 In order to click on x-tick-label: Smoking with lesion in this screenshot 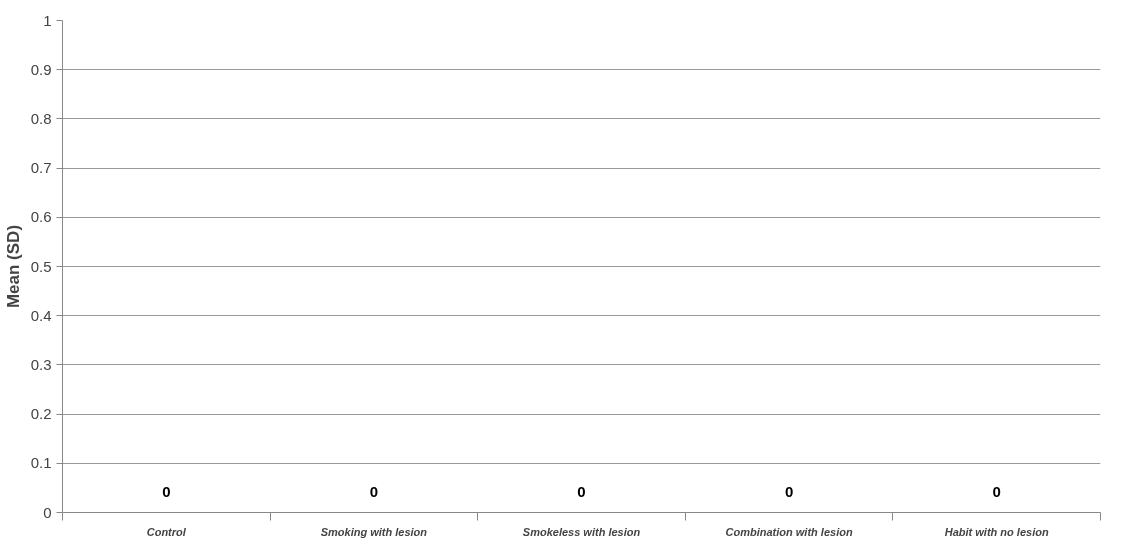, I will do `click(374, 531)`.